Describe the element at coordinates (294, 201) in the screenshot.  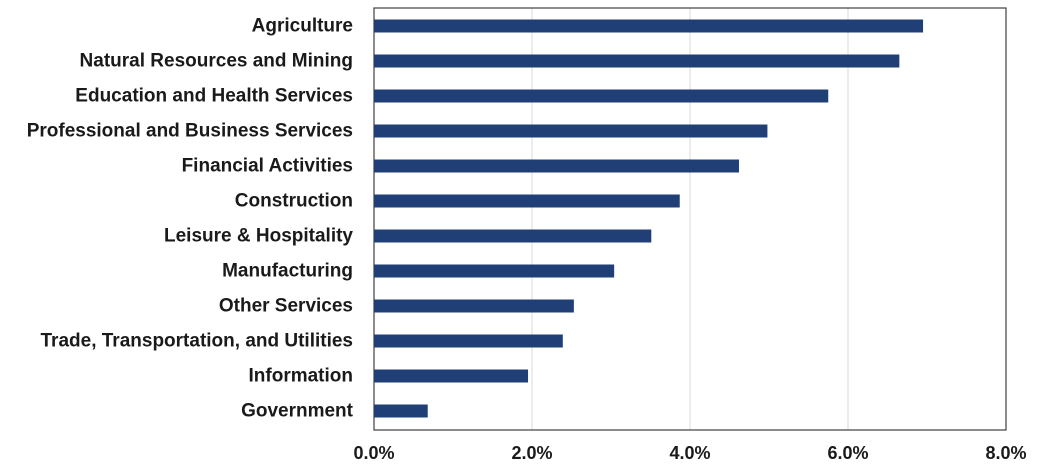
I see `category-label: Construction` at that location.